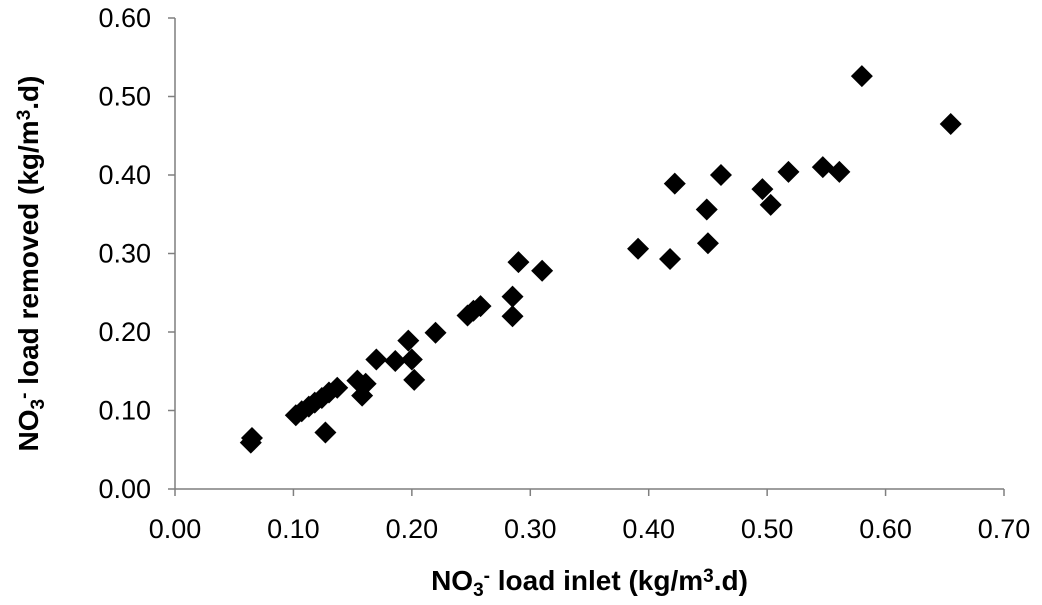 This screenshot has height=605, width=1042. Describe the element at coordinates (124, 175) in the screenshot. I see `y-tick-label: 0.40` at that location.